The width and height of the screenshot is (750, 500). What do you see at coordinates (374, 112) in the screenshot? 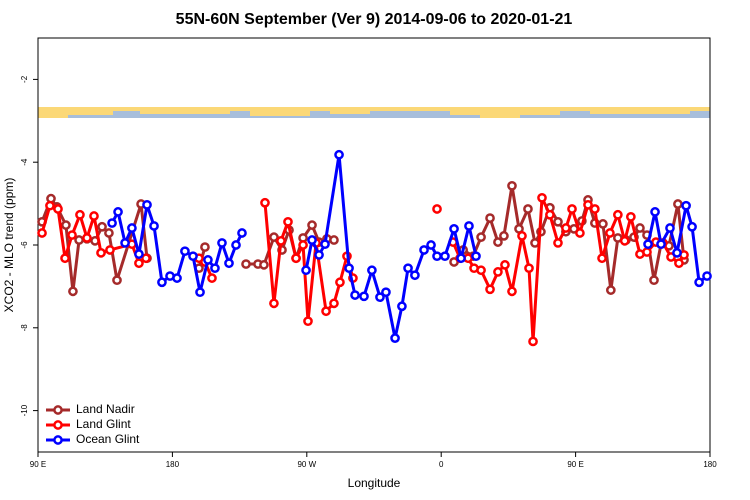
I see `map-strip` at bounding box center [374, 112].